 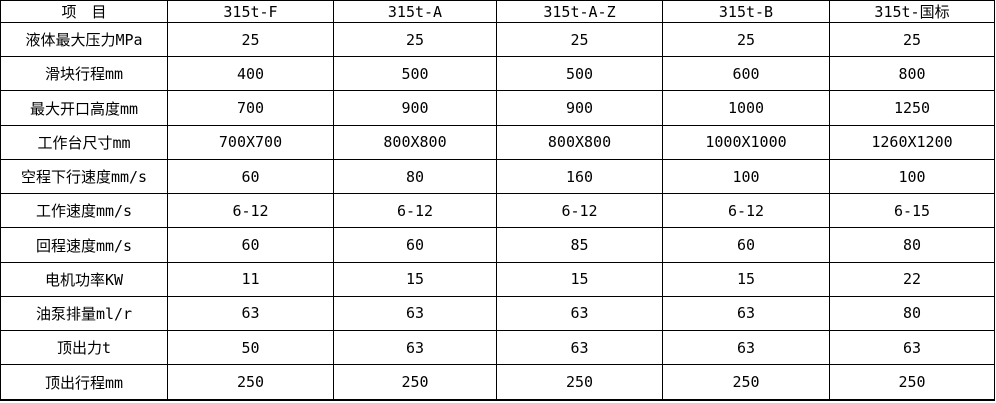 What do you see at coordinates (579, 11) in the screenshot?
I see `column-header-315t-a-z: 315t-A-Z` at bounding box center [579, 11].